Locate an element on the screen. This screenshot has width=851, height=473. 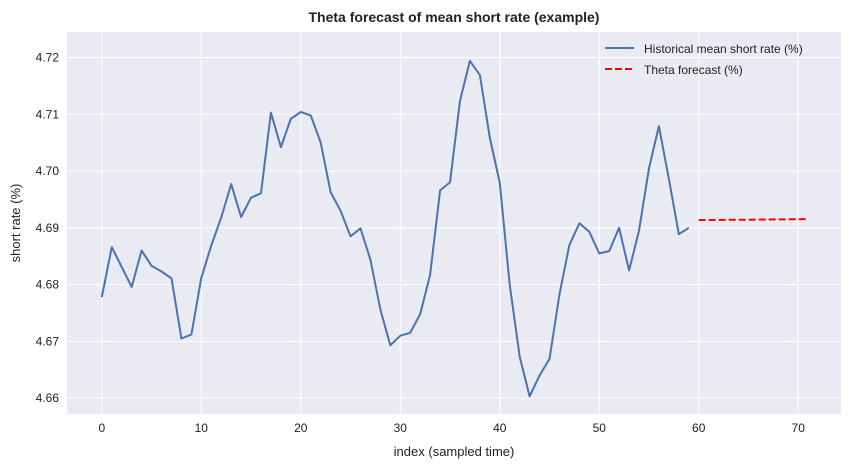
x-axis-label: index (sampled time) is located at coordinates (454, 451).